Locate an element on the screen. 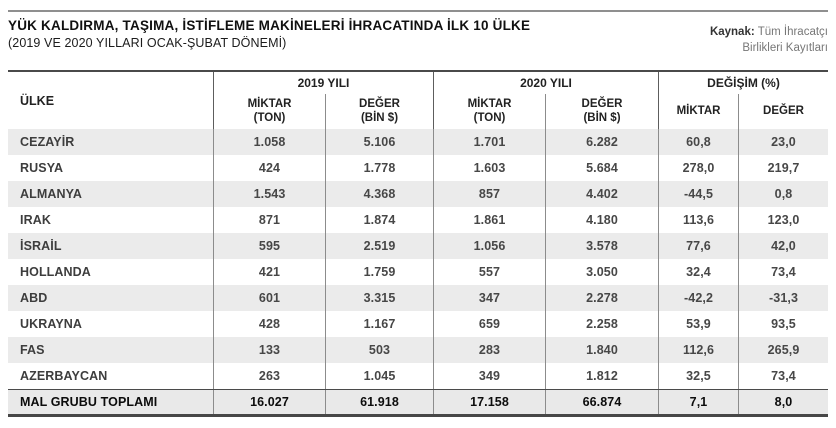 This screenshot has height=428, width=836. header-change-deger: DEĞER is located at coordinates (783, 111).